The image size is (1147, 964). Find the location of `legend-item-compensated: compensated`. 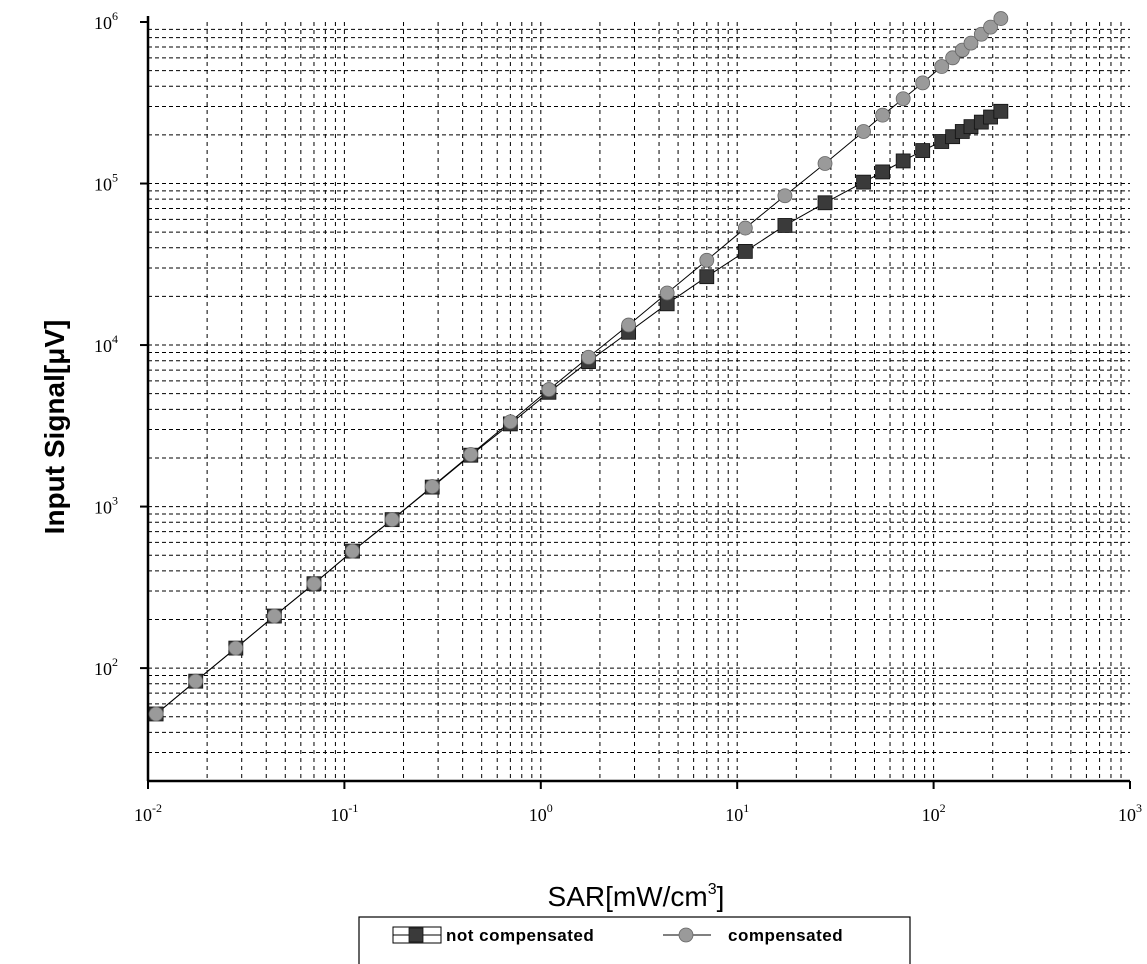

legend-item-compensated: compensated is located at coordinates (753, 935).